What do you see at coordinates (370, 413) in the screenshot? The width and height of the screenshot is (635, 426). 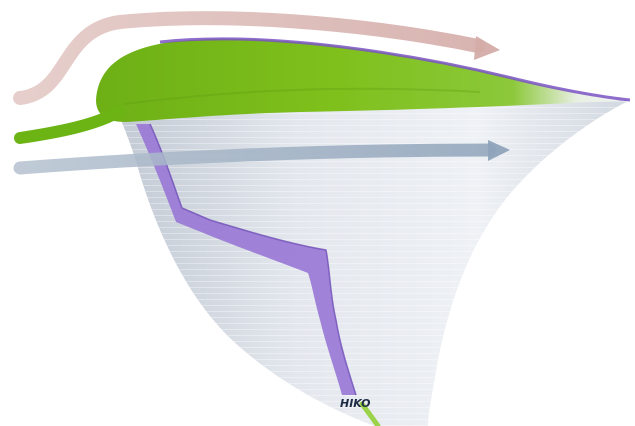 I see `green-stem` at bounding box center [370, 413].